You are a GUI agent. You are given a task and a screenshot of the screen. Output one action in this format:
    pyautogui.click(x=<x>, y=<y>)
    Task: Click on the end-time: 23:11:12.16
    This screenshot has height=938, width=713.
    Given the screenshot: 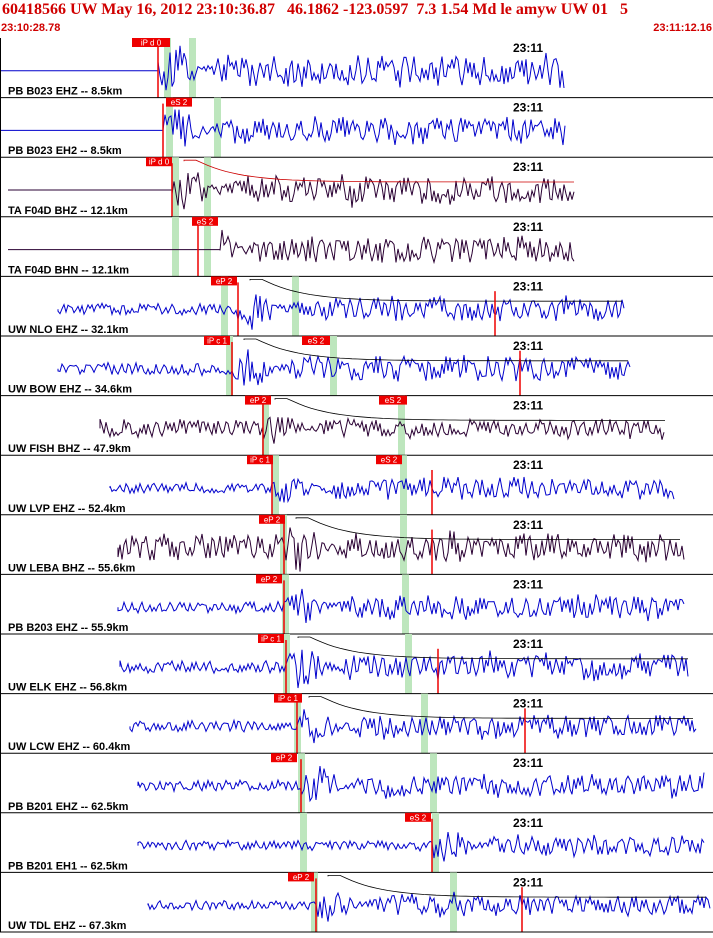 What is the action you would take?
    pyautogui.click(x=682, y=28)
    